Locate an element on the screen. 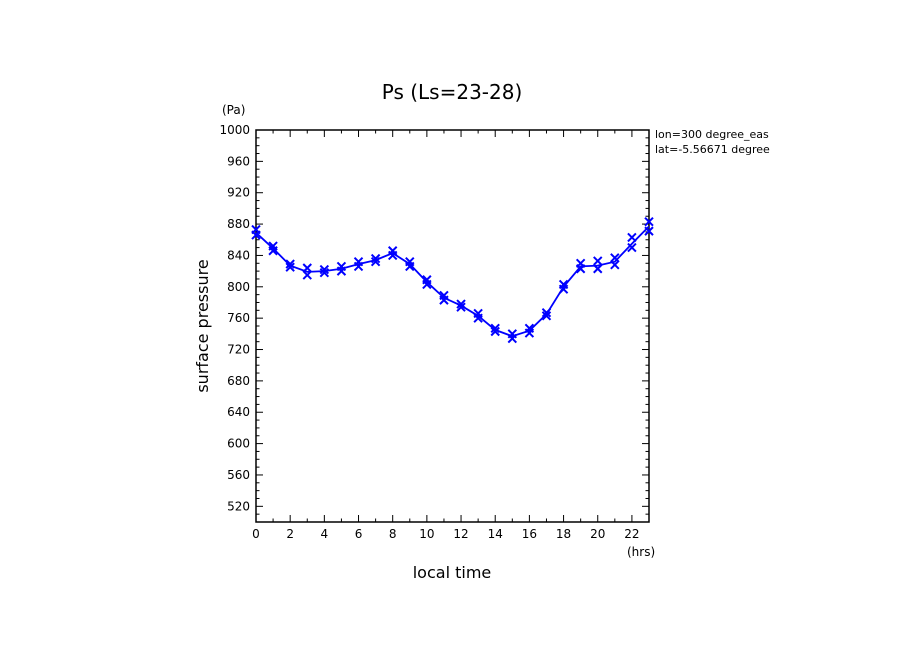 The width and height of the screenshot is (904, 654). series-line is located at coordinates (452, 281).